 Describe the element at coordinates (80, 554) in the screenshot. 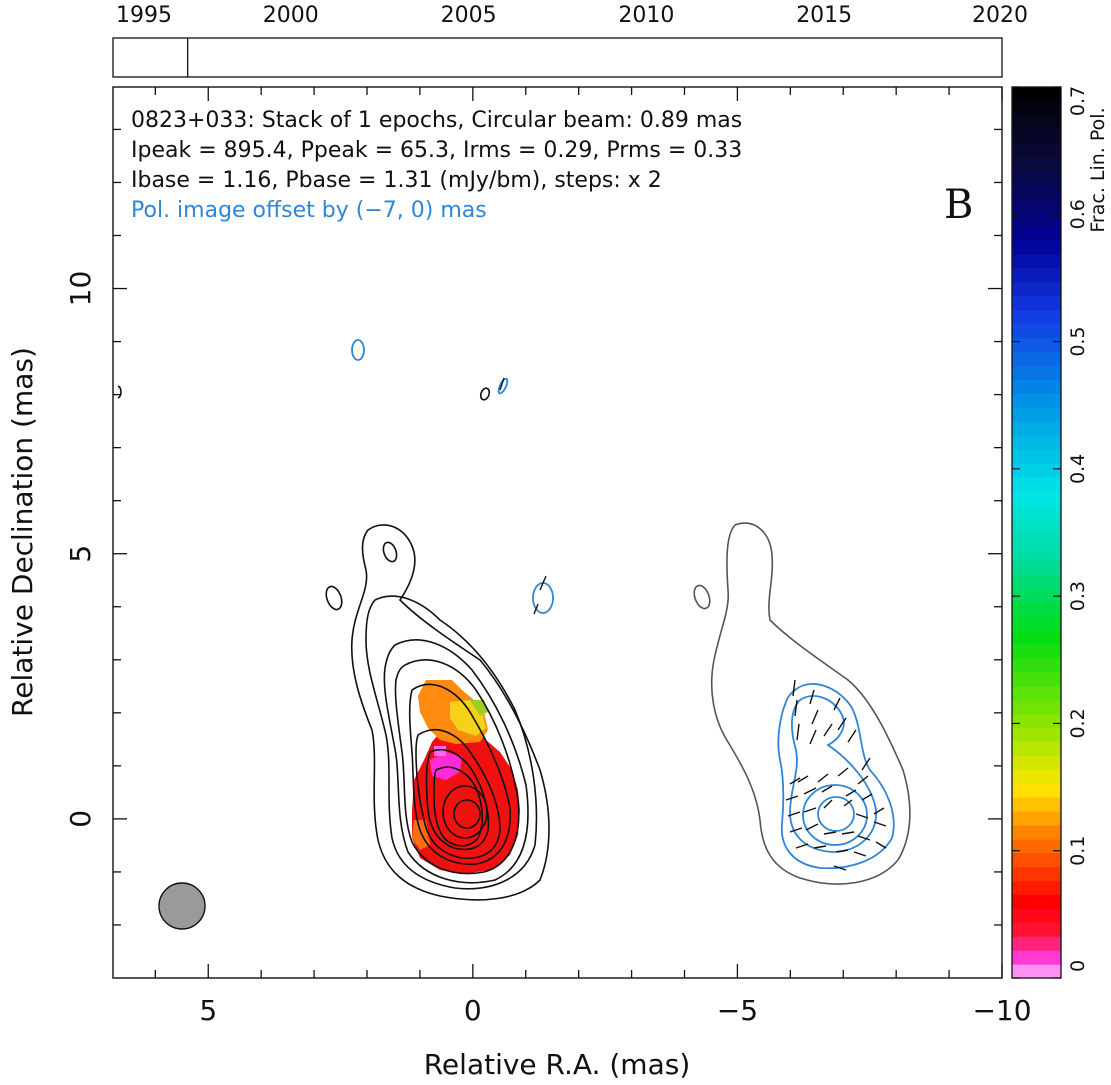

I see `y-tick-label: 5` at that location.